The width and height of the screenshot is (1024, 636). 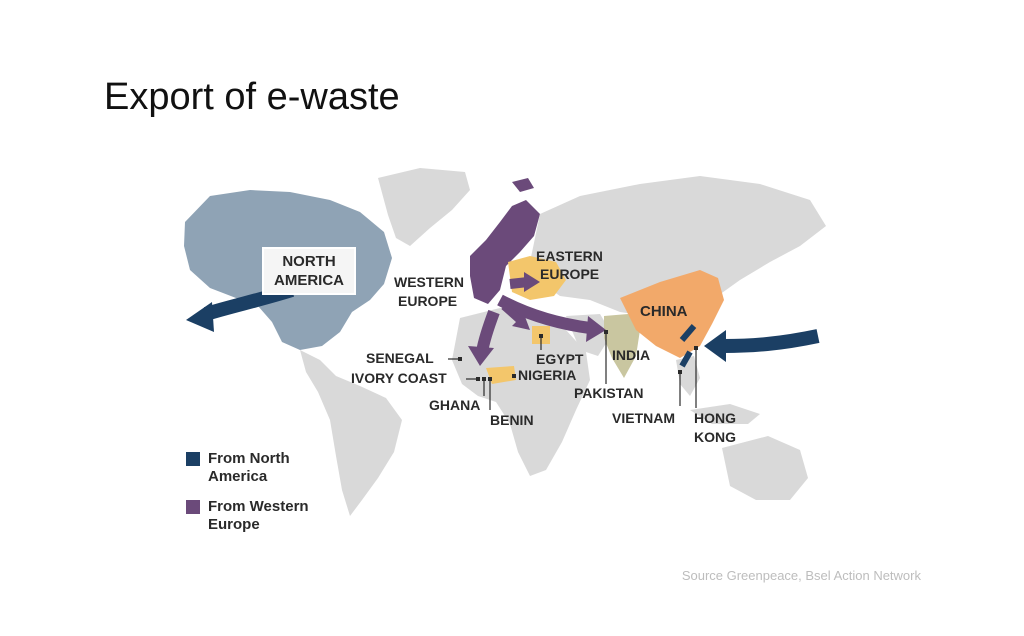 I want to click on arrow-china-inner, so click(x=688, y=333).